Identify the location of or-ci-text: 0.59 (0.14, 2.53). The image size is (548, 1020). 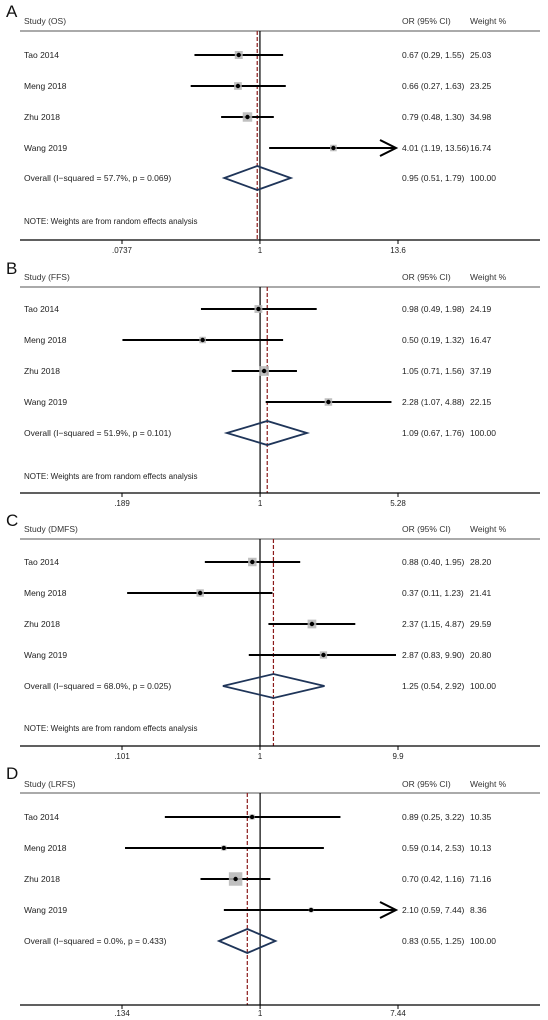
(433, 848).